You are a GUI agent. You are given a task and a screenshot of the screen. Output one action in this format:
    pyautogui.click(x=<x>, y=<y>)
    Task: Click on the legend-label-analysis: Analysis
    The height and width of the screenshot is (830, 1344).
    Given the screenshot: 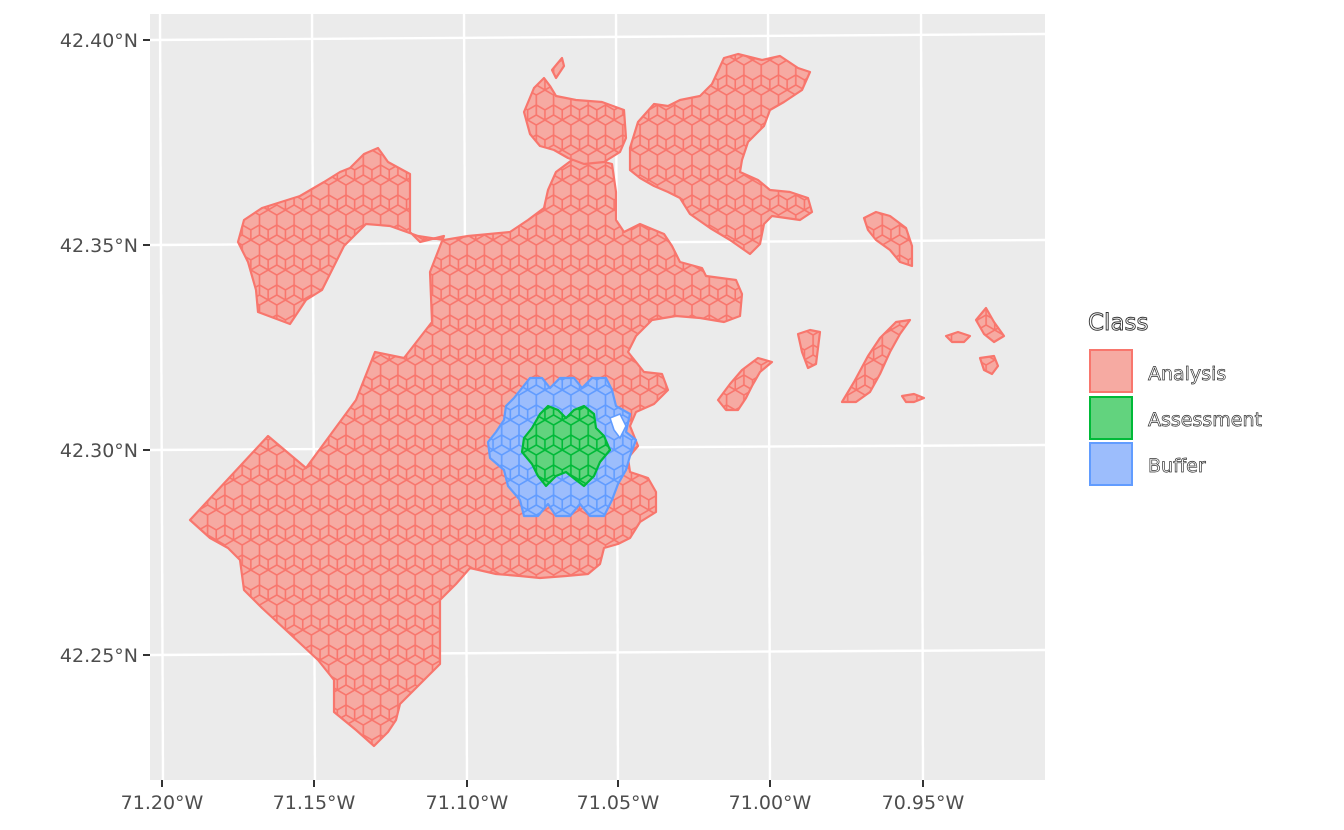 What is the action you would take?
    pyautogui.click(x=1187, y=374)
    